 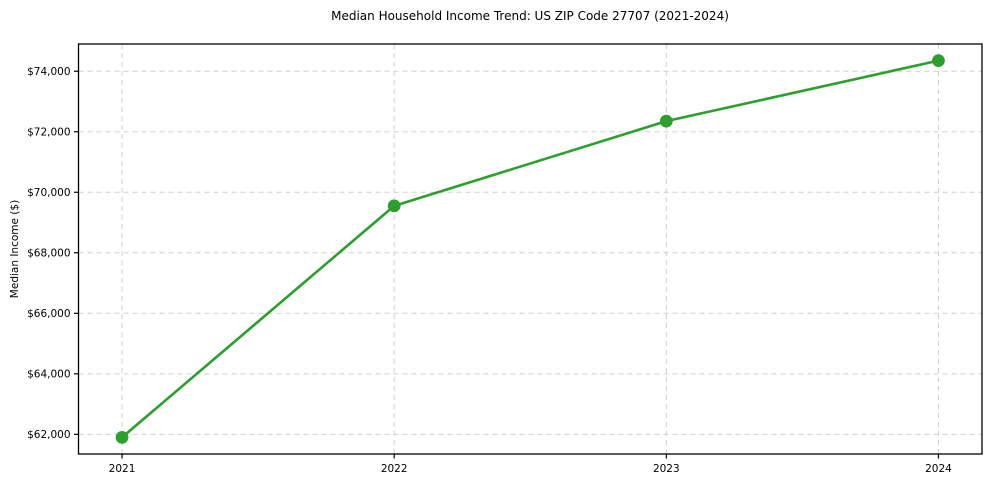 What do you see at coordinates (394, 469) in the screenshot?
I see `x-tick-label: 2022` at bounding box center [394, 469].